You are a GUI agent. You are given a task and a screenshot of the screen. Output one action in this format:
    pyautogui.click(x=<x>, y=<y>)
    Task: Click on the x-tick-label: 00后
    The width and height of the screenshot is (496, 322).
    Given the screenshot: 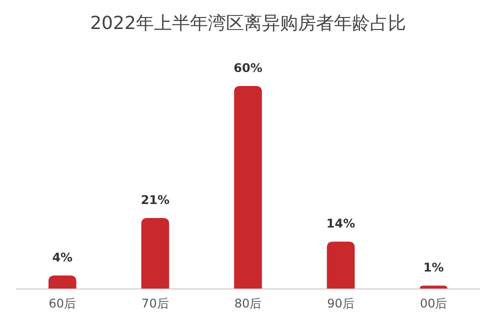 What is the action you would take?
    pyautogui.click(x=434, y=303)
    